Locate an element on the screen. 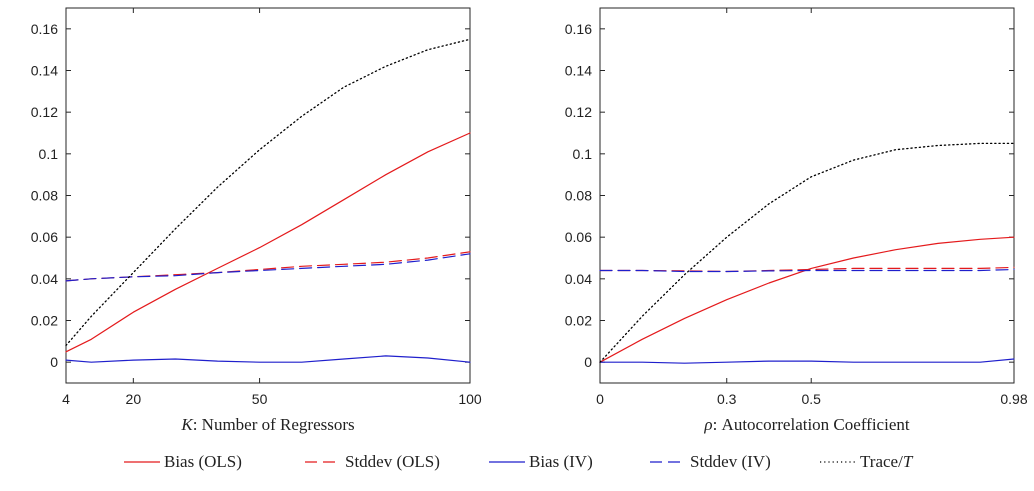 The height and width of the screenshot is (491, 1034). legend-label-trace-t: Trace/T is located at coordinates (887, 461).